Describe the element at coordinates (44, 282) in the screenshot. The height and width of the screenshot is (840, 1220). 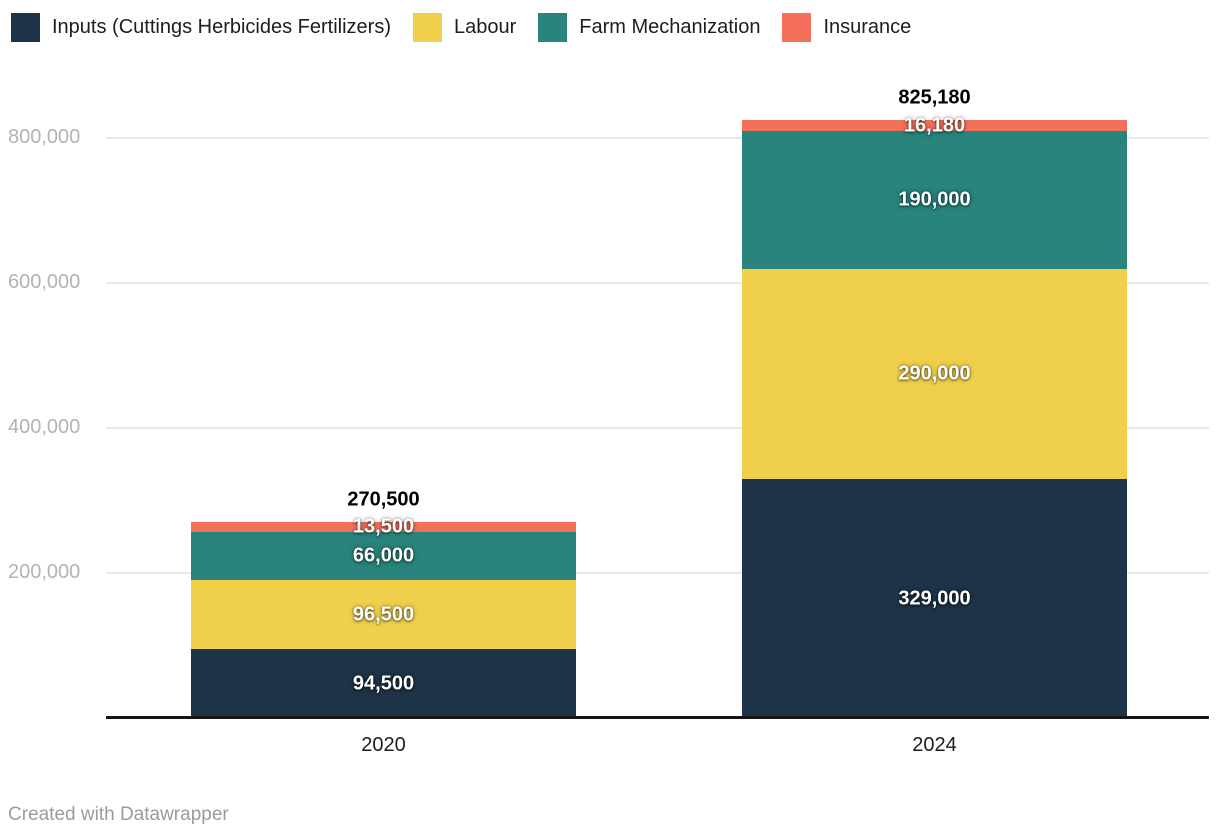
I see `y-axis-tick-label: 600,000` at that location.